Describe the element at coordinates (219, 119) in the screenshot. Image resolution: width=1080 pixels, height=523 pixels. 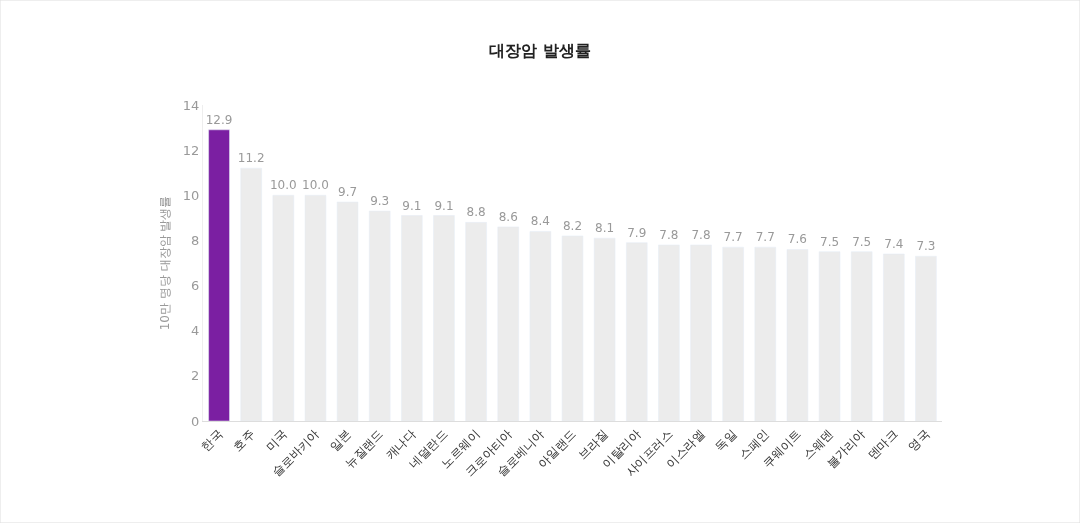
I see `data-label: 12.9` at that location.